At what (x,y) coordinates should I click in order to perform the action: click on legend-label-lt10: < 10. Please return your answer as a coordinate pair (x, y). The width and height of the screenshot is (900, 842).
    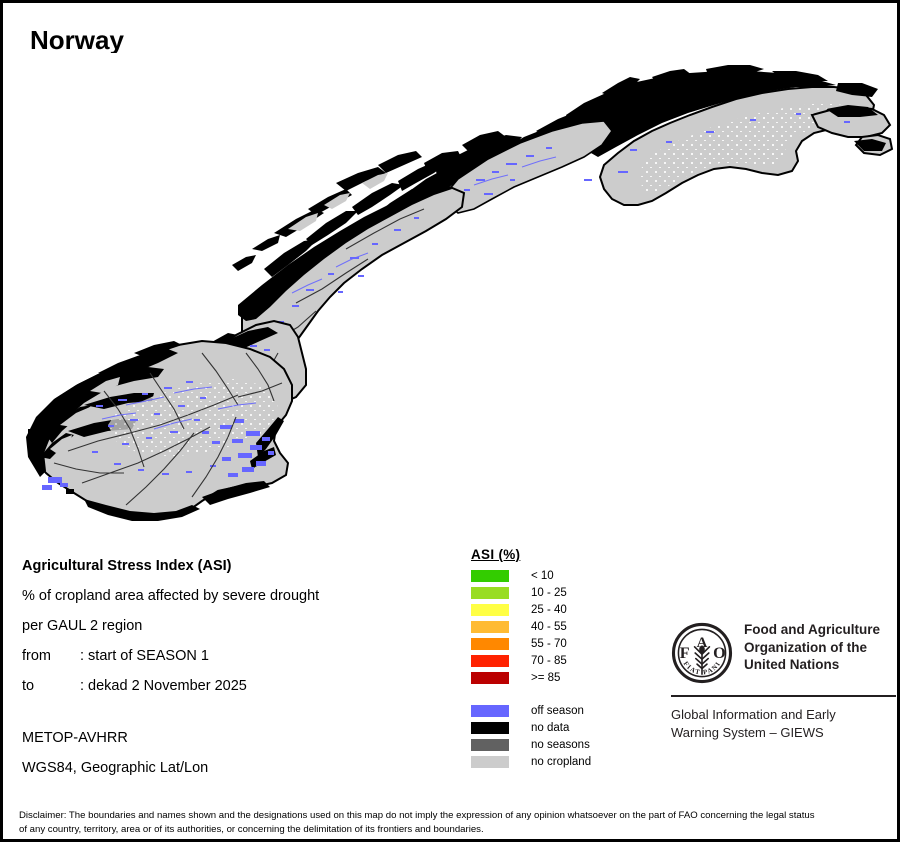
    Looking at the image, I should click on (542, 575).